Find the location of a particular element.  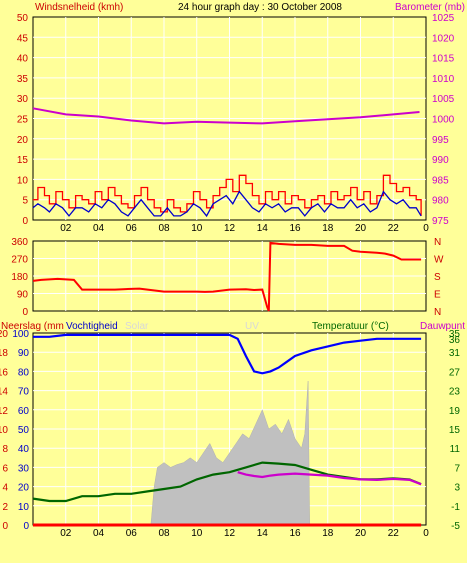

barometer-y-ticks: 975 980 985 990 995 1000 1005 1010 1015 1020 1025 is located at coordinates (443, 120).